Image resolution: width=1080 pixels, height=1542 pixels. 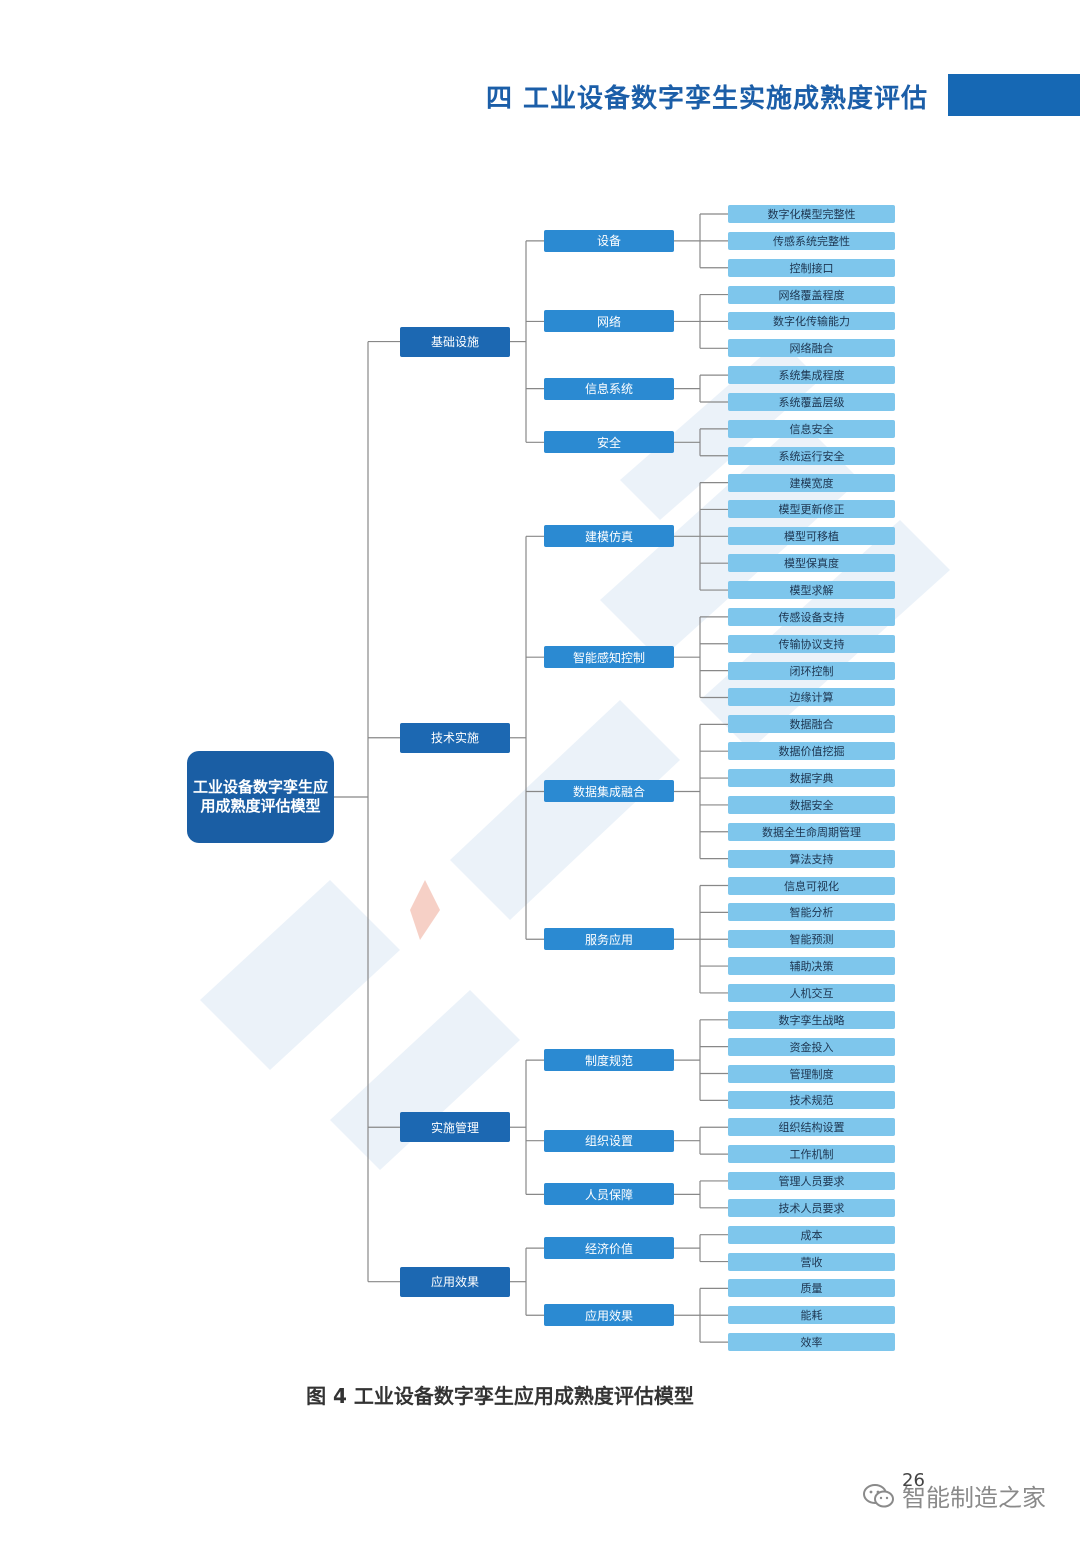 I want to click on metric-box: 模型求解, so click(x=811, y=590).